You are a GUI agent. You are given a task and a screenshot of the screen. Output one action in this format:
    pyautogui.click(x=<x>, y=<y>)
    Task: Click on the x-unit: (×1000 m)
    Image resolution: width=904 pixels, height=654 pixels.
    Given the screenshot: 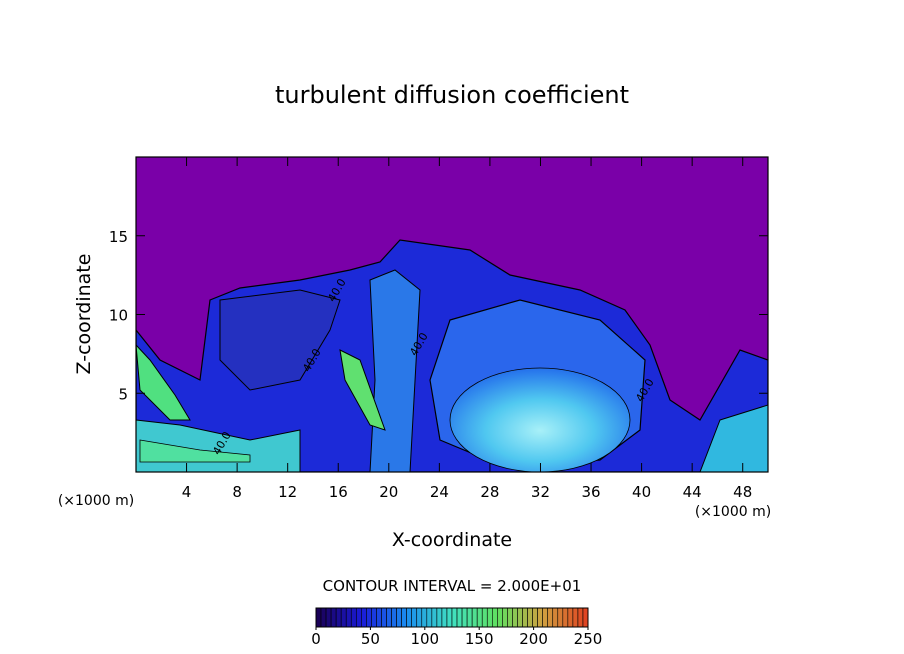 What is the action you would take?
    pyautogui.click(x=733, y=512)
    